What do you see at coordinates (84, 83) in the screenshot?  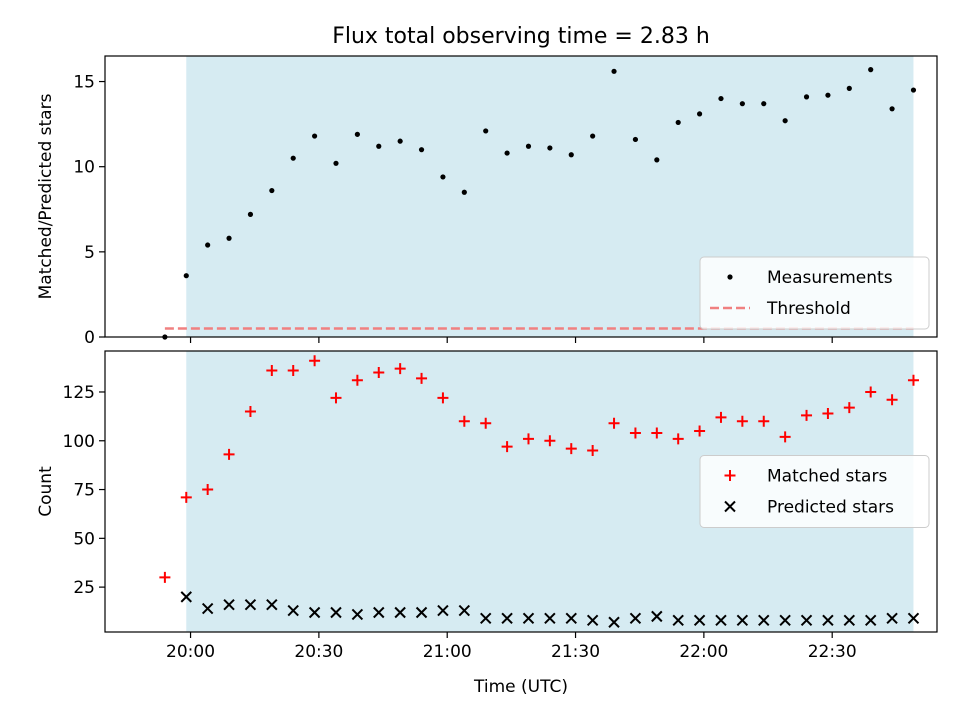 I see `y-tick-label: 15` at bounding box center [84, 83].